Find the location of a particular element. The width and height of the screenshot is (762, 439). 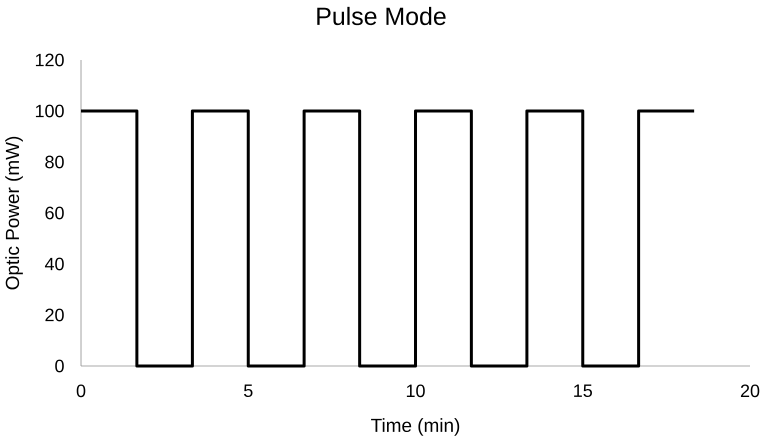

y-tick-label: 20 is located at coordinates (54, 315).